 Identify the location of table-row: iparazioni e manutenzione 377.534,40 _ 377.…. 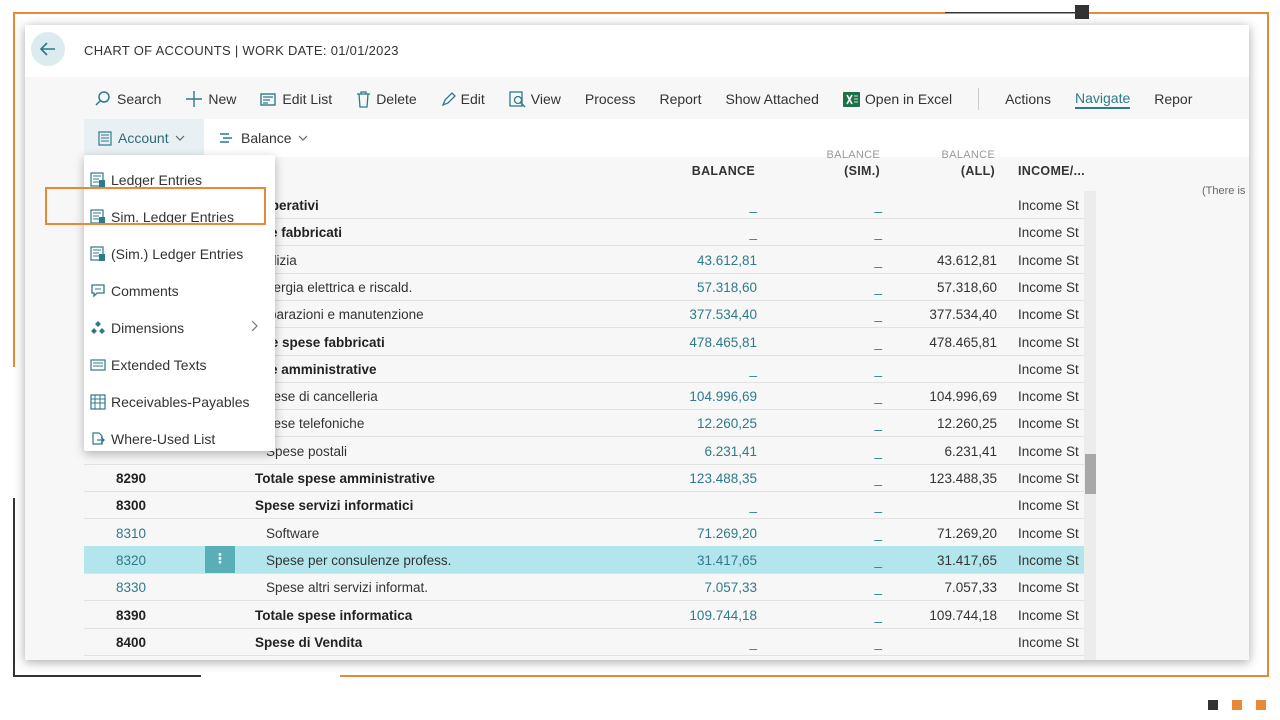
(584, 314).